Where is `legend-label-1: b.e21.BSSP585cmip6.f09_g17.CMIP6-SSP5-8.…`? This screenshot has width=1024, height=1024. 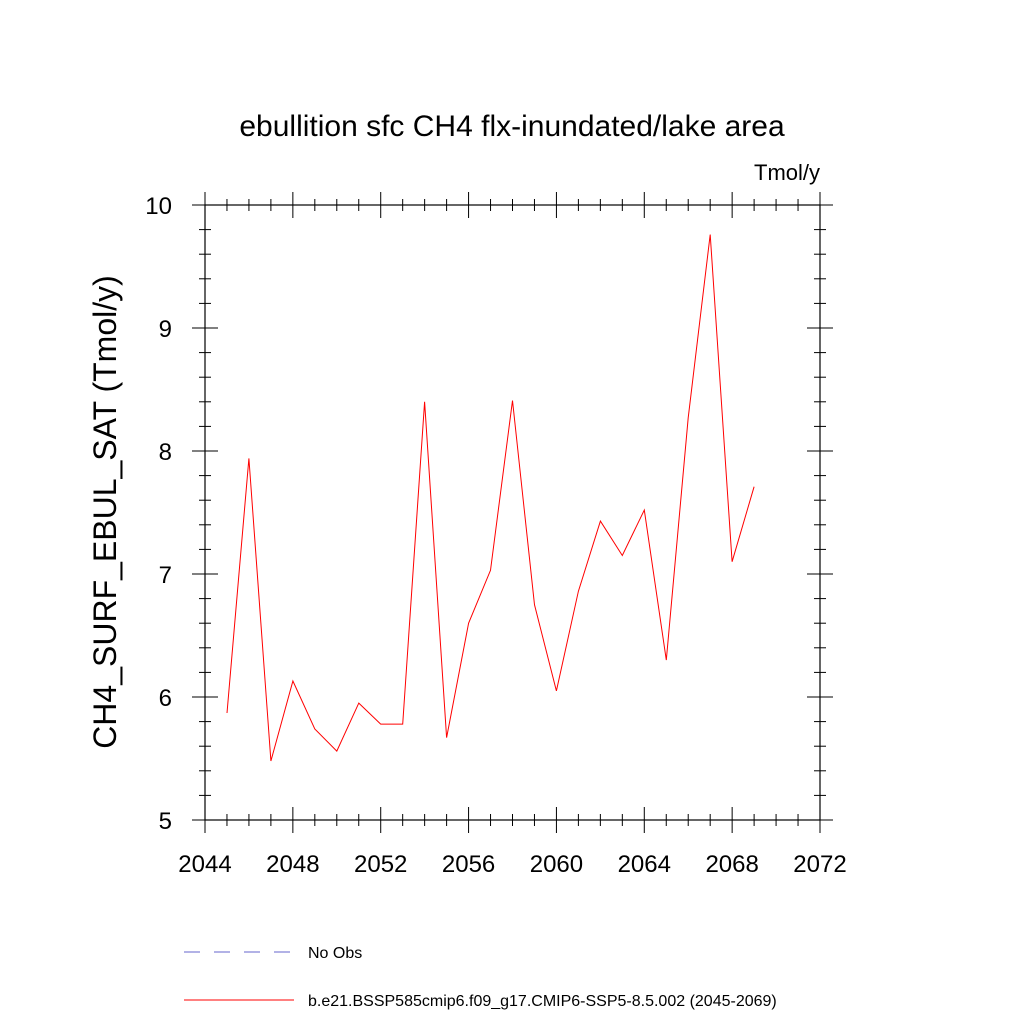 legend-label-1: b.e21.BSSP585cmip6.f09_g17.CMIP6-SSP5-8.… is located at coordinates (542, 1001).